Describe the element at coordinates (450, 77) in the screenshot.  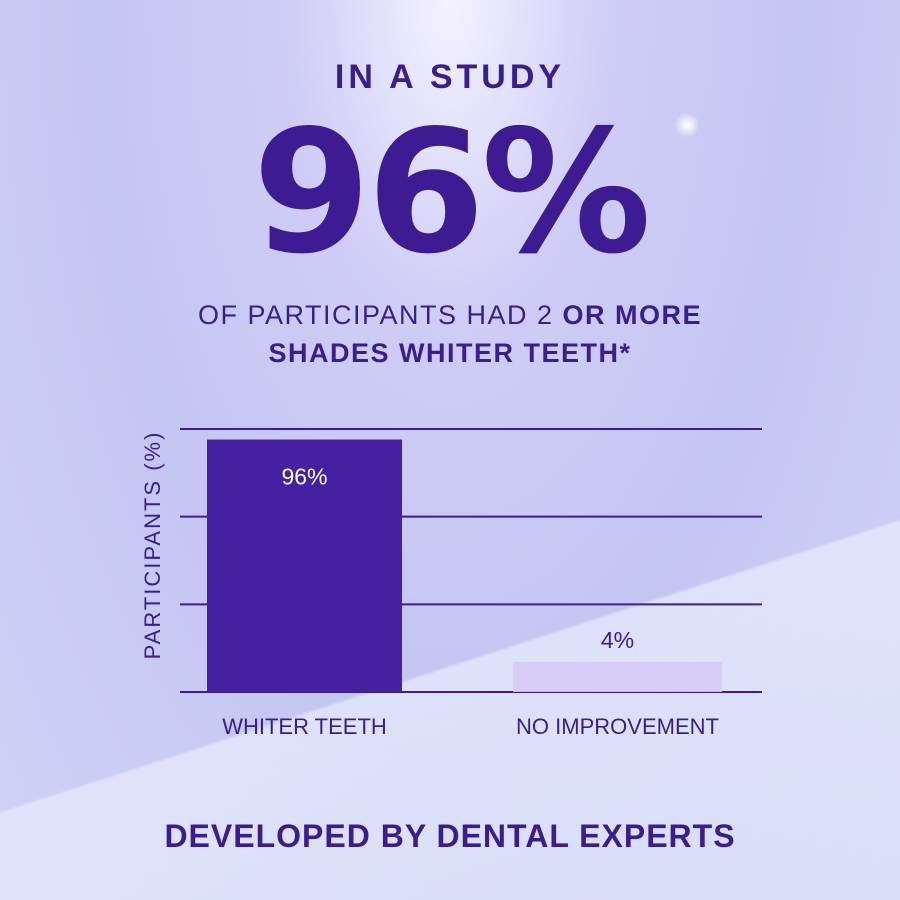
I see `eyebrow-heading: IN A STUDY` at that location.